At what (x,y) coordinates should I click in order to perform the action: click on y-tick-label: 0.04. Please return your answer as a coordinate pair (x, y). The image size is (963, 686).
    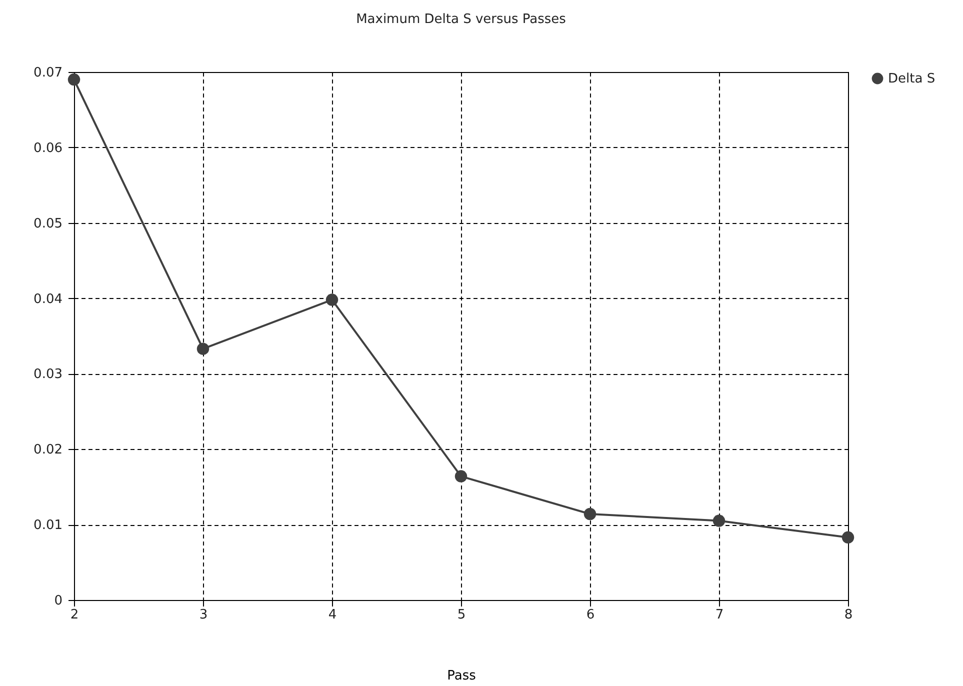
    Looking at the image, I should click on (48, 299).